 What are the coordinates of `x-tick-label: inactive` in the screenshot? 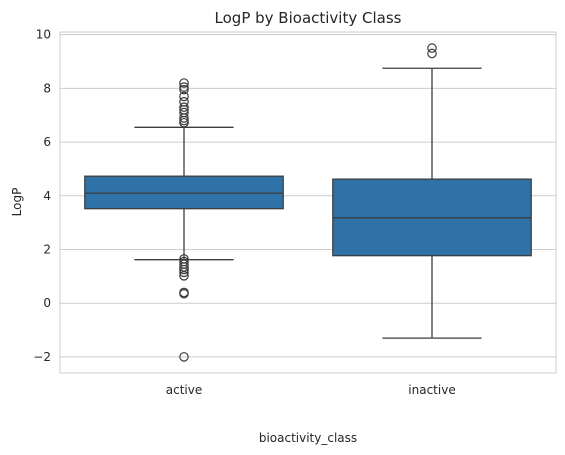 It's located at (431, 390).